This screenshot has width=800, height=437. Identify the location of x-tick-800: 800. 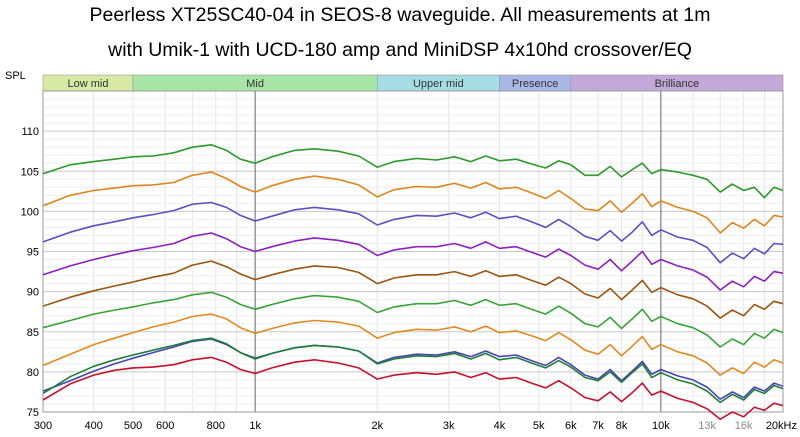
(216, 426).